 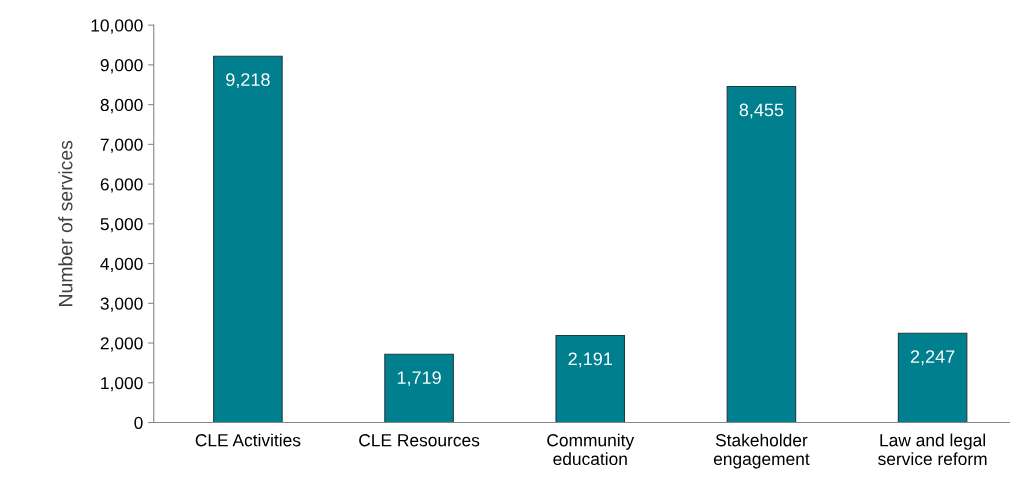 I want to click on data-label: 2,247, so click(x=932, y=358).